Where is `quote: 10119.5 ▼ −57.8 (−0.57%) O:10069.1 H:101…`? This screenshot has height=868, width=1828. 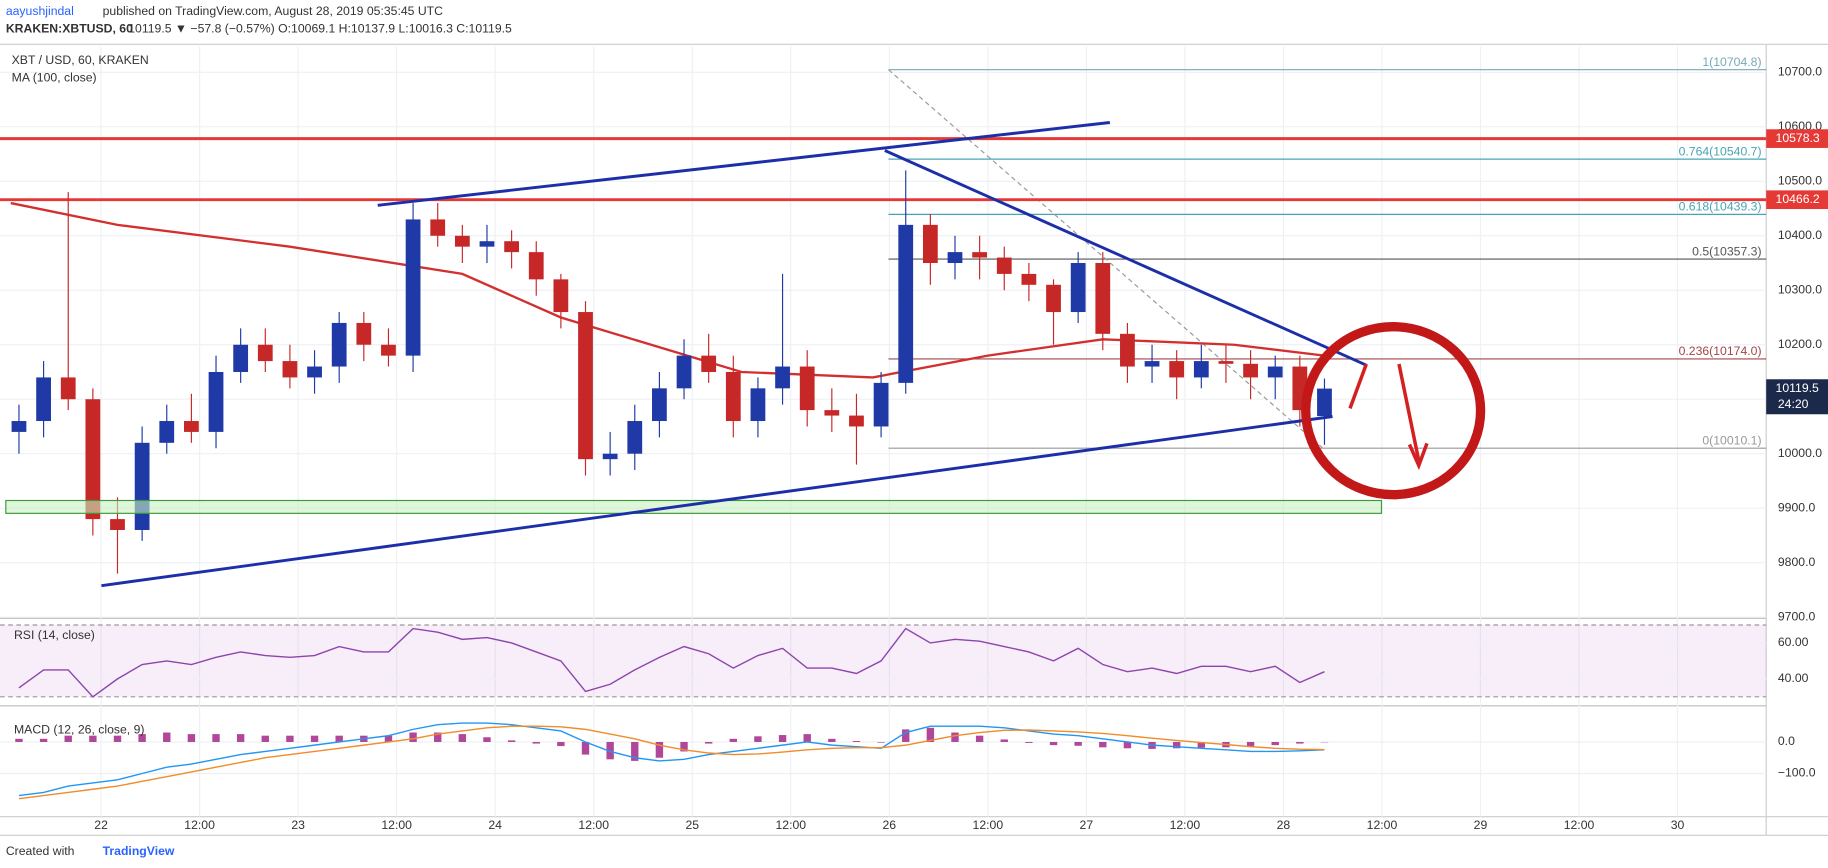 quote: 10119.5 ▼ −57.8 (−0.57%) O:10069.1 H:101… is located at coordinates (320, 28).